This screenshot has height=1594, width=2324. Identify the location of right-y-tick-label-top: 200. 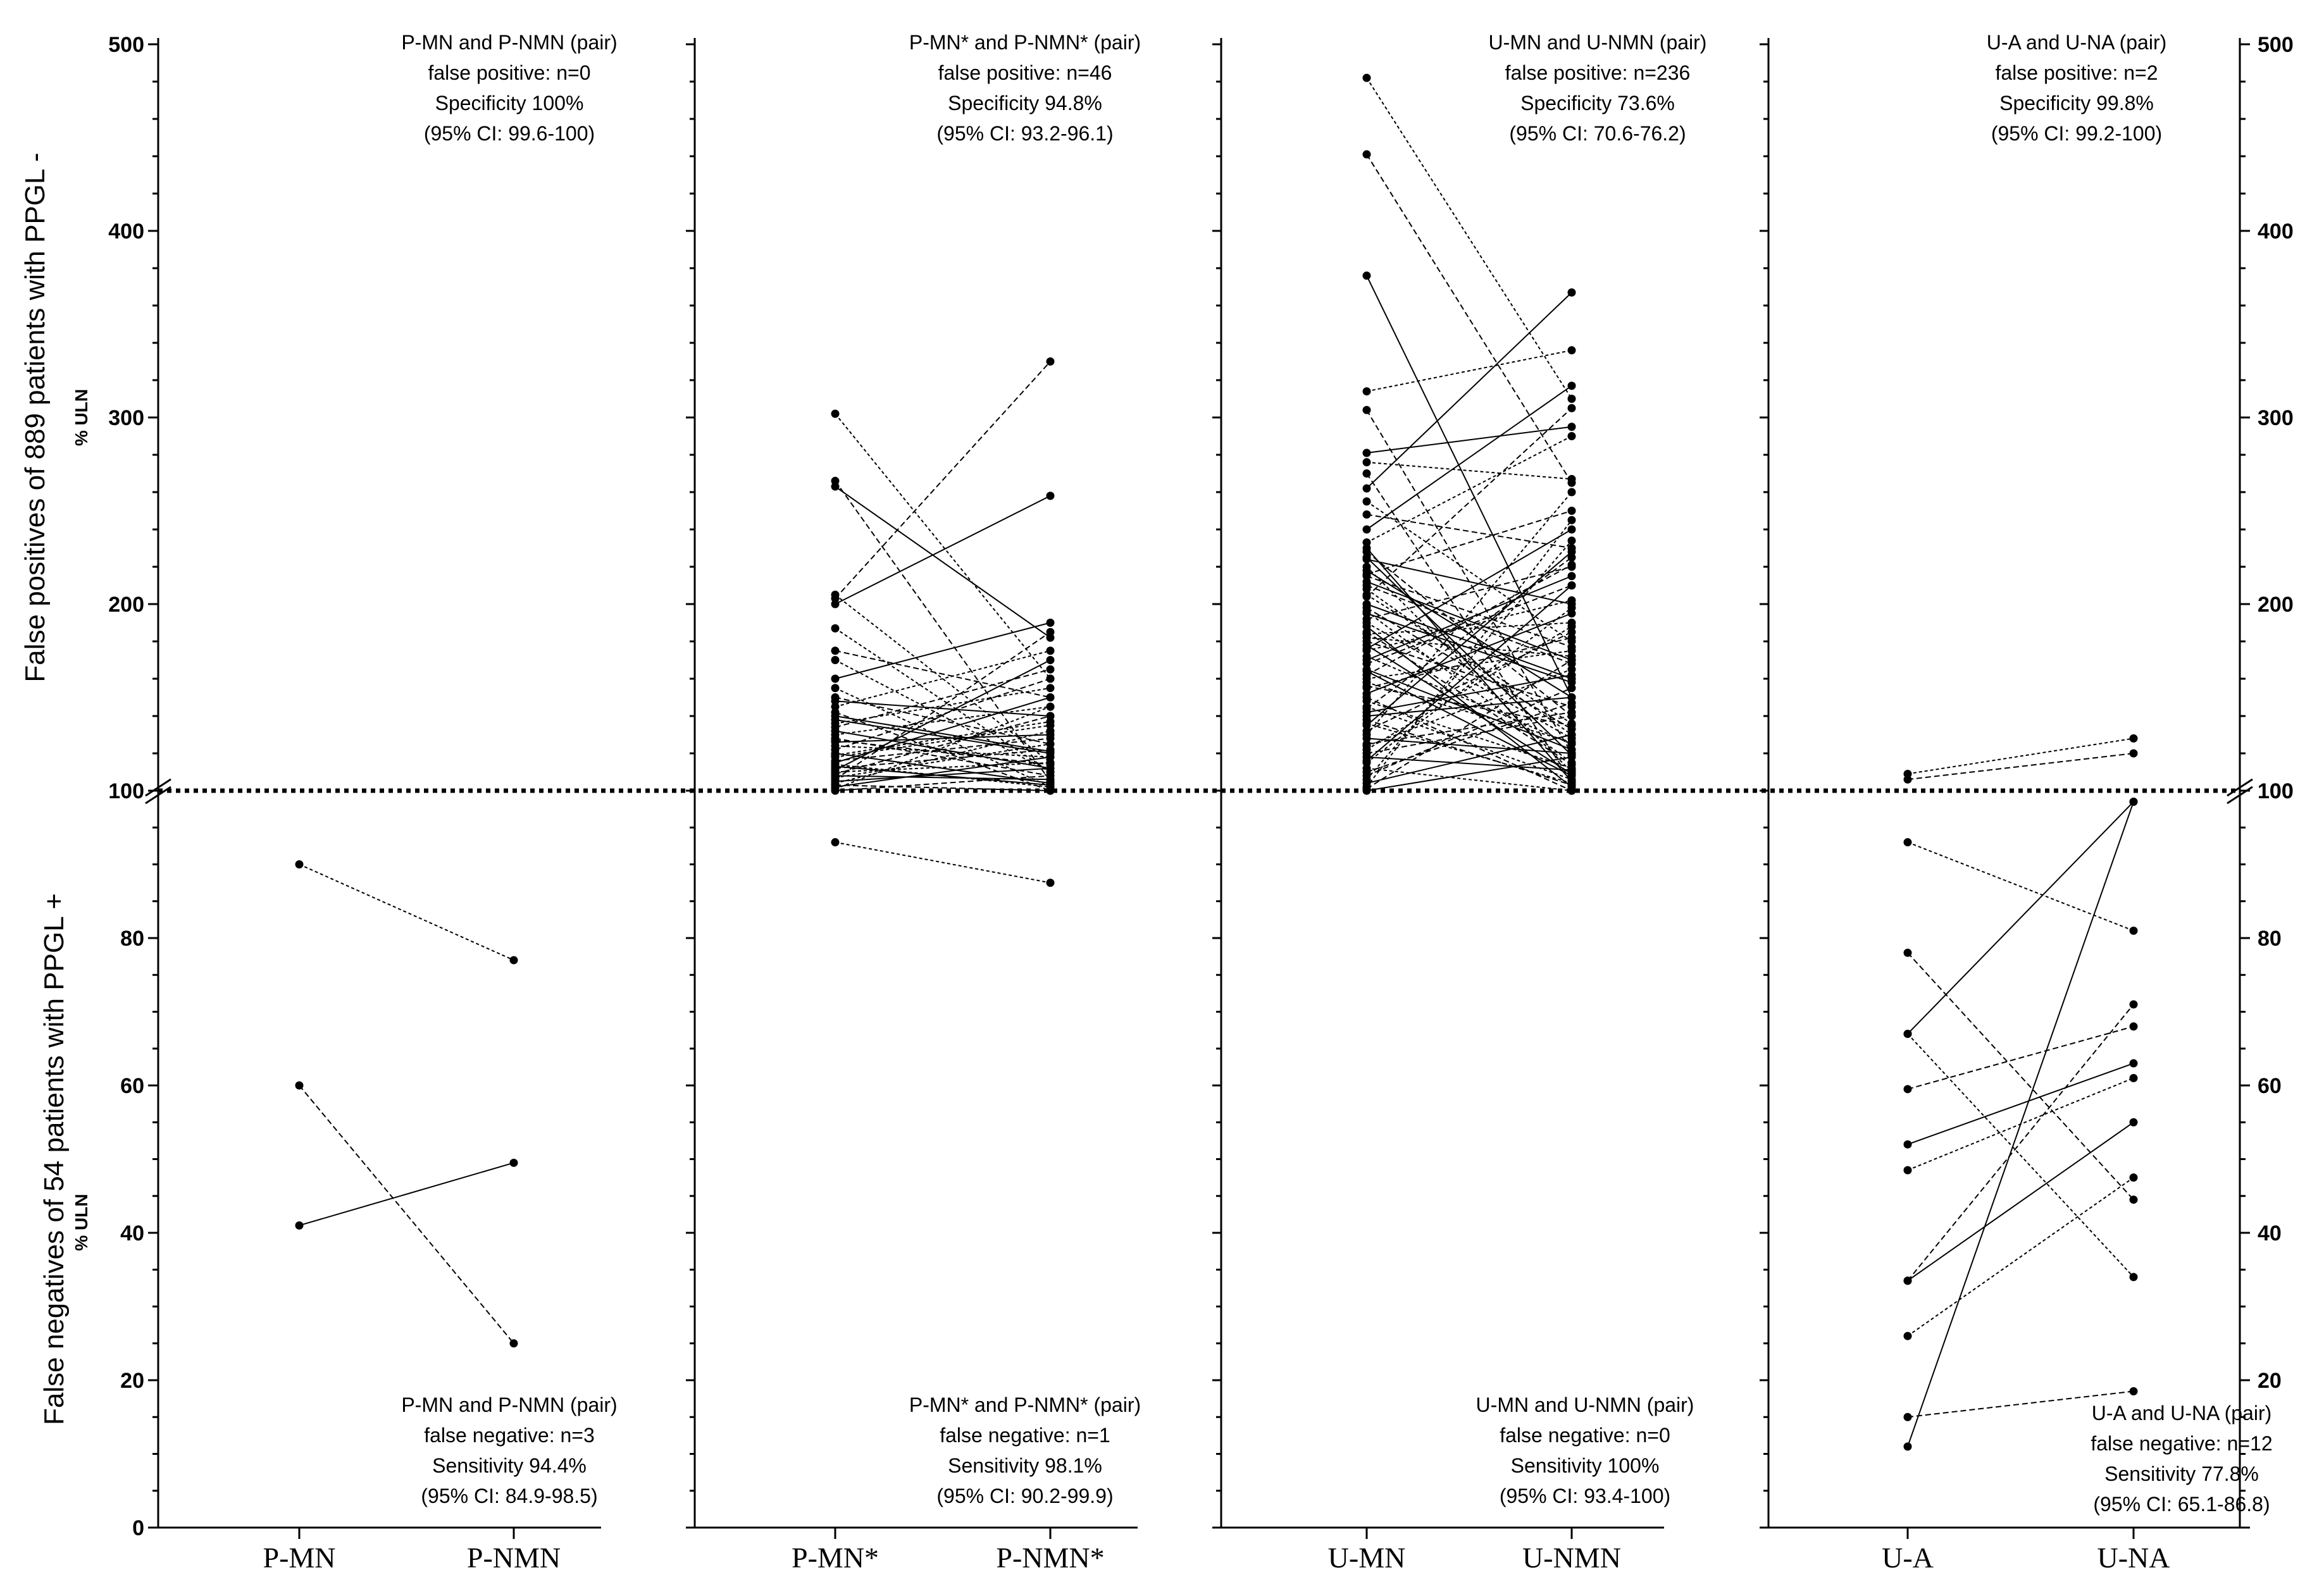
(2276, 605).